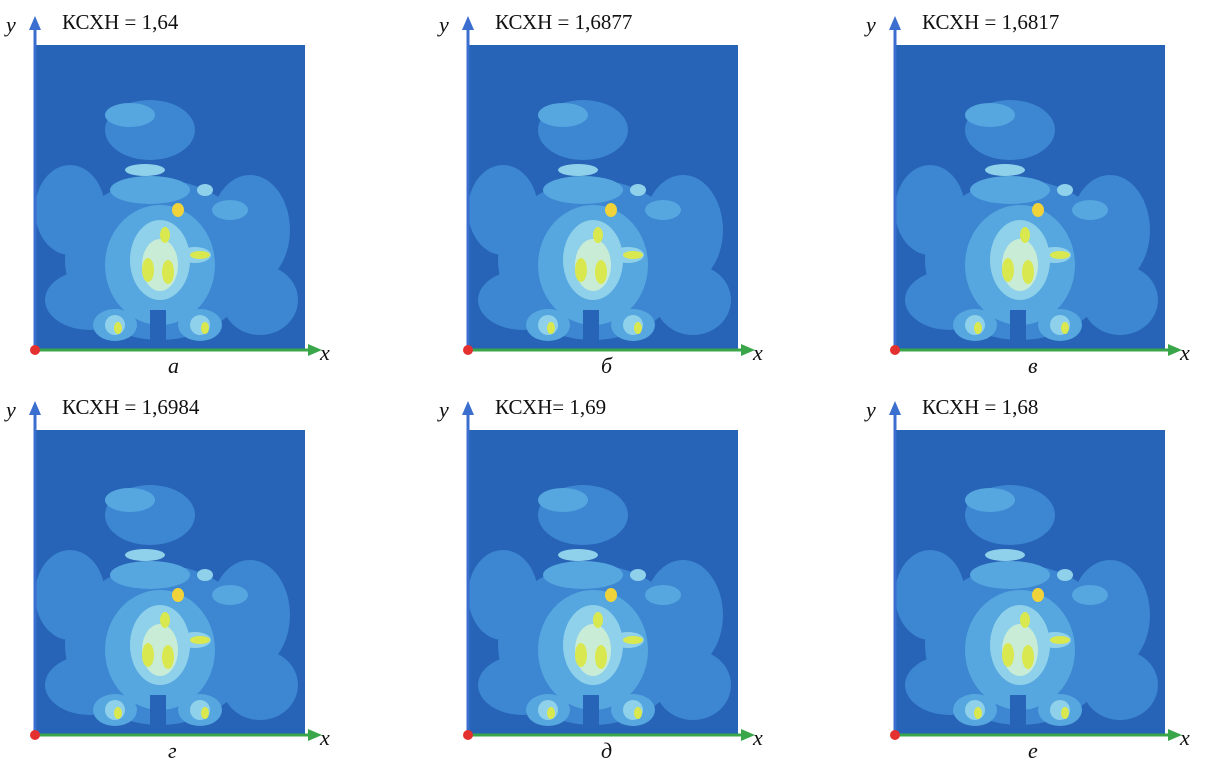  What do you see at coordinates (564, 22) in the screenshot?
I see `vswr-label: КСХН = 1,6877` at bounding box center [564, 22].